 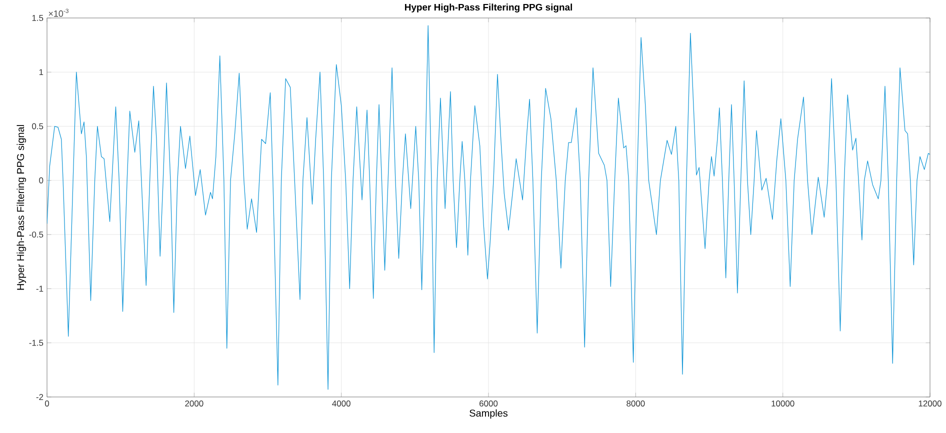 I want to click on x-tick-label: 6000, so click(x=489, y=403).